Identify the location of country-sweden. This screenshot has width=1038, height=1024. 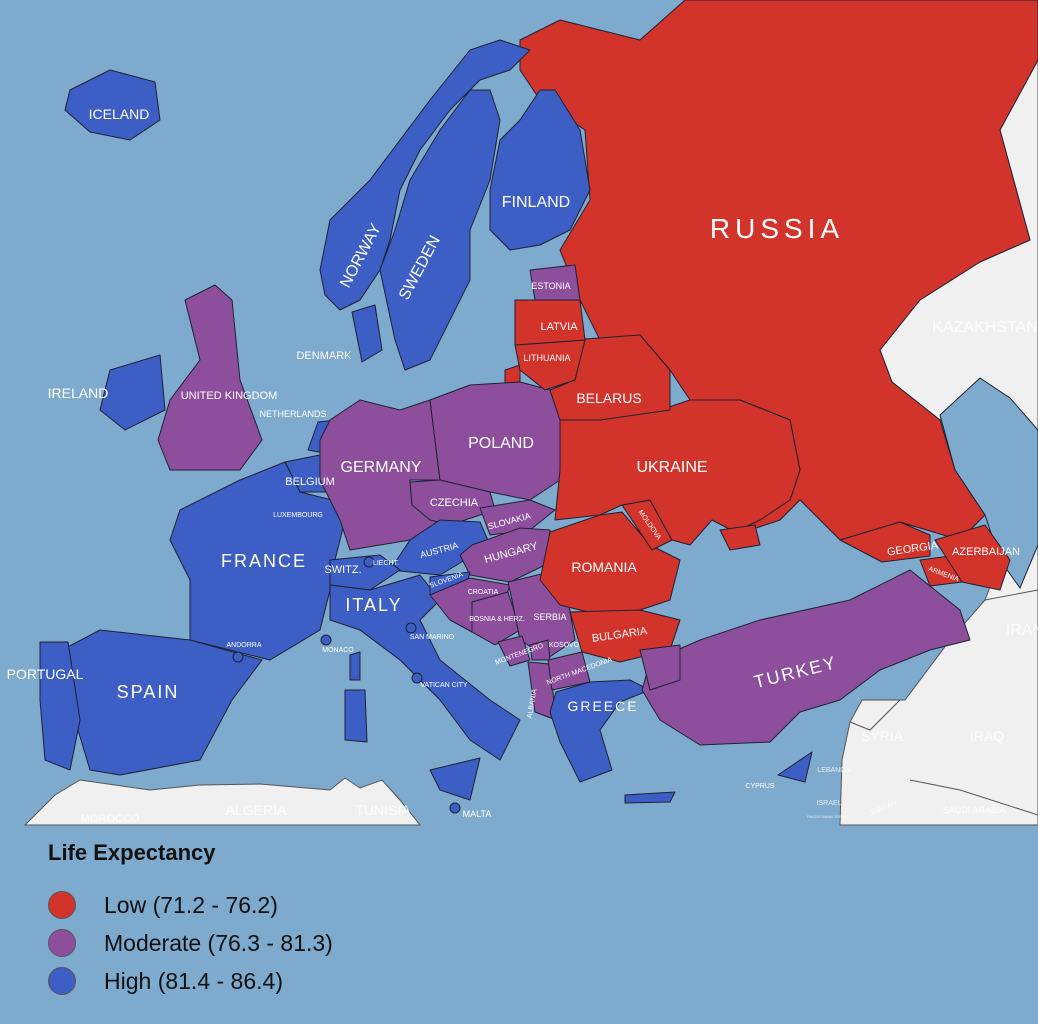
(440, 230).